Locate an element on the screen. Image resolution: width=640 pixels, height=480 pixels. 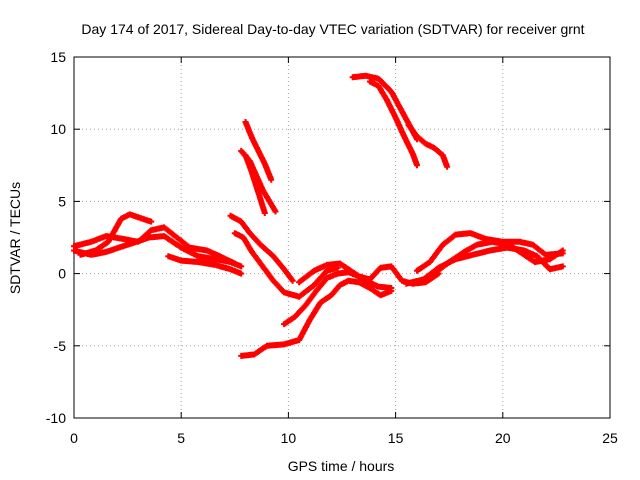
series-arc-g is located at coordinates (258, 151).